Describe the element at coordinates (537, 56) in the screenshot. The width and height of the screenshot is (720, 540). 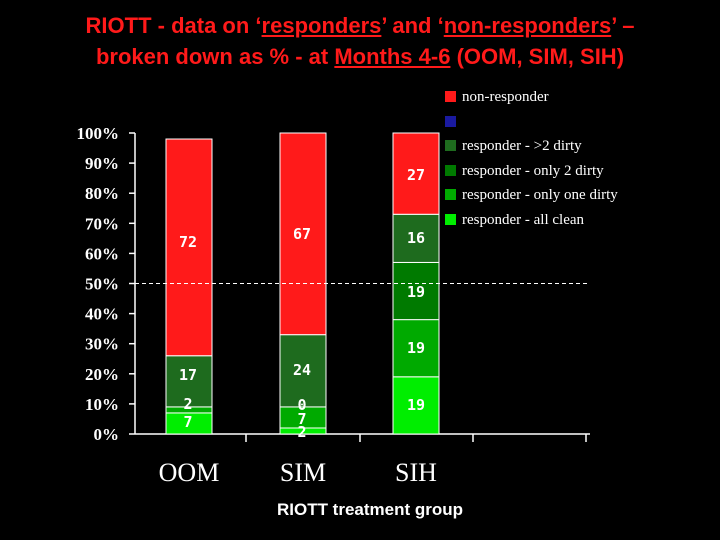
I see `title-text: (OOM, SIM, SIH)` at that location.